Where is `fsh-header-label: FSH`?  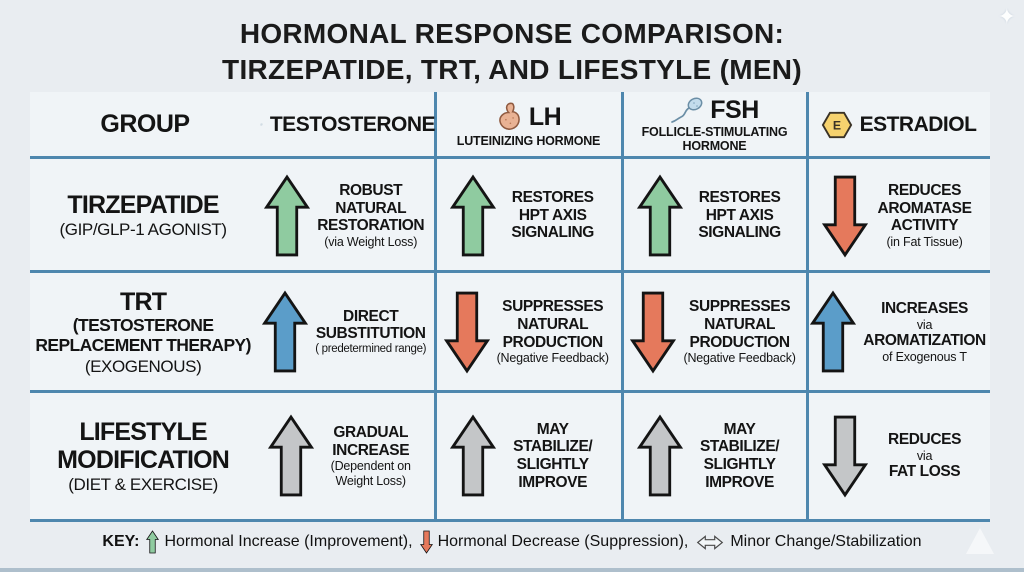 fsh-header-label: FSH is located at coordinates (734, 110).